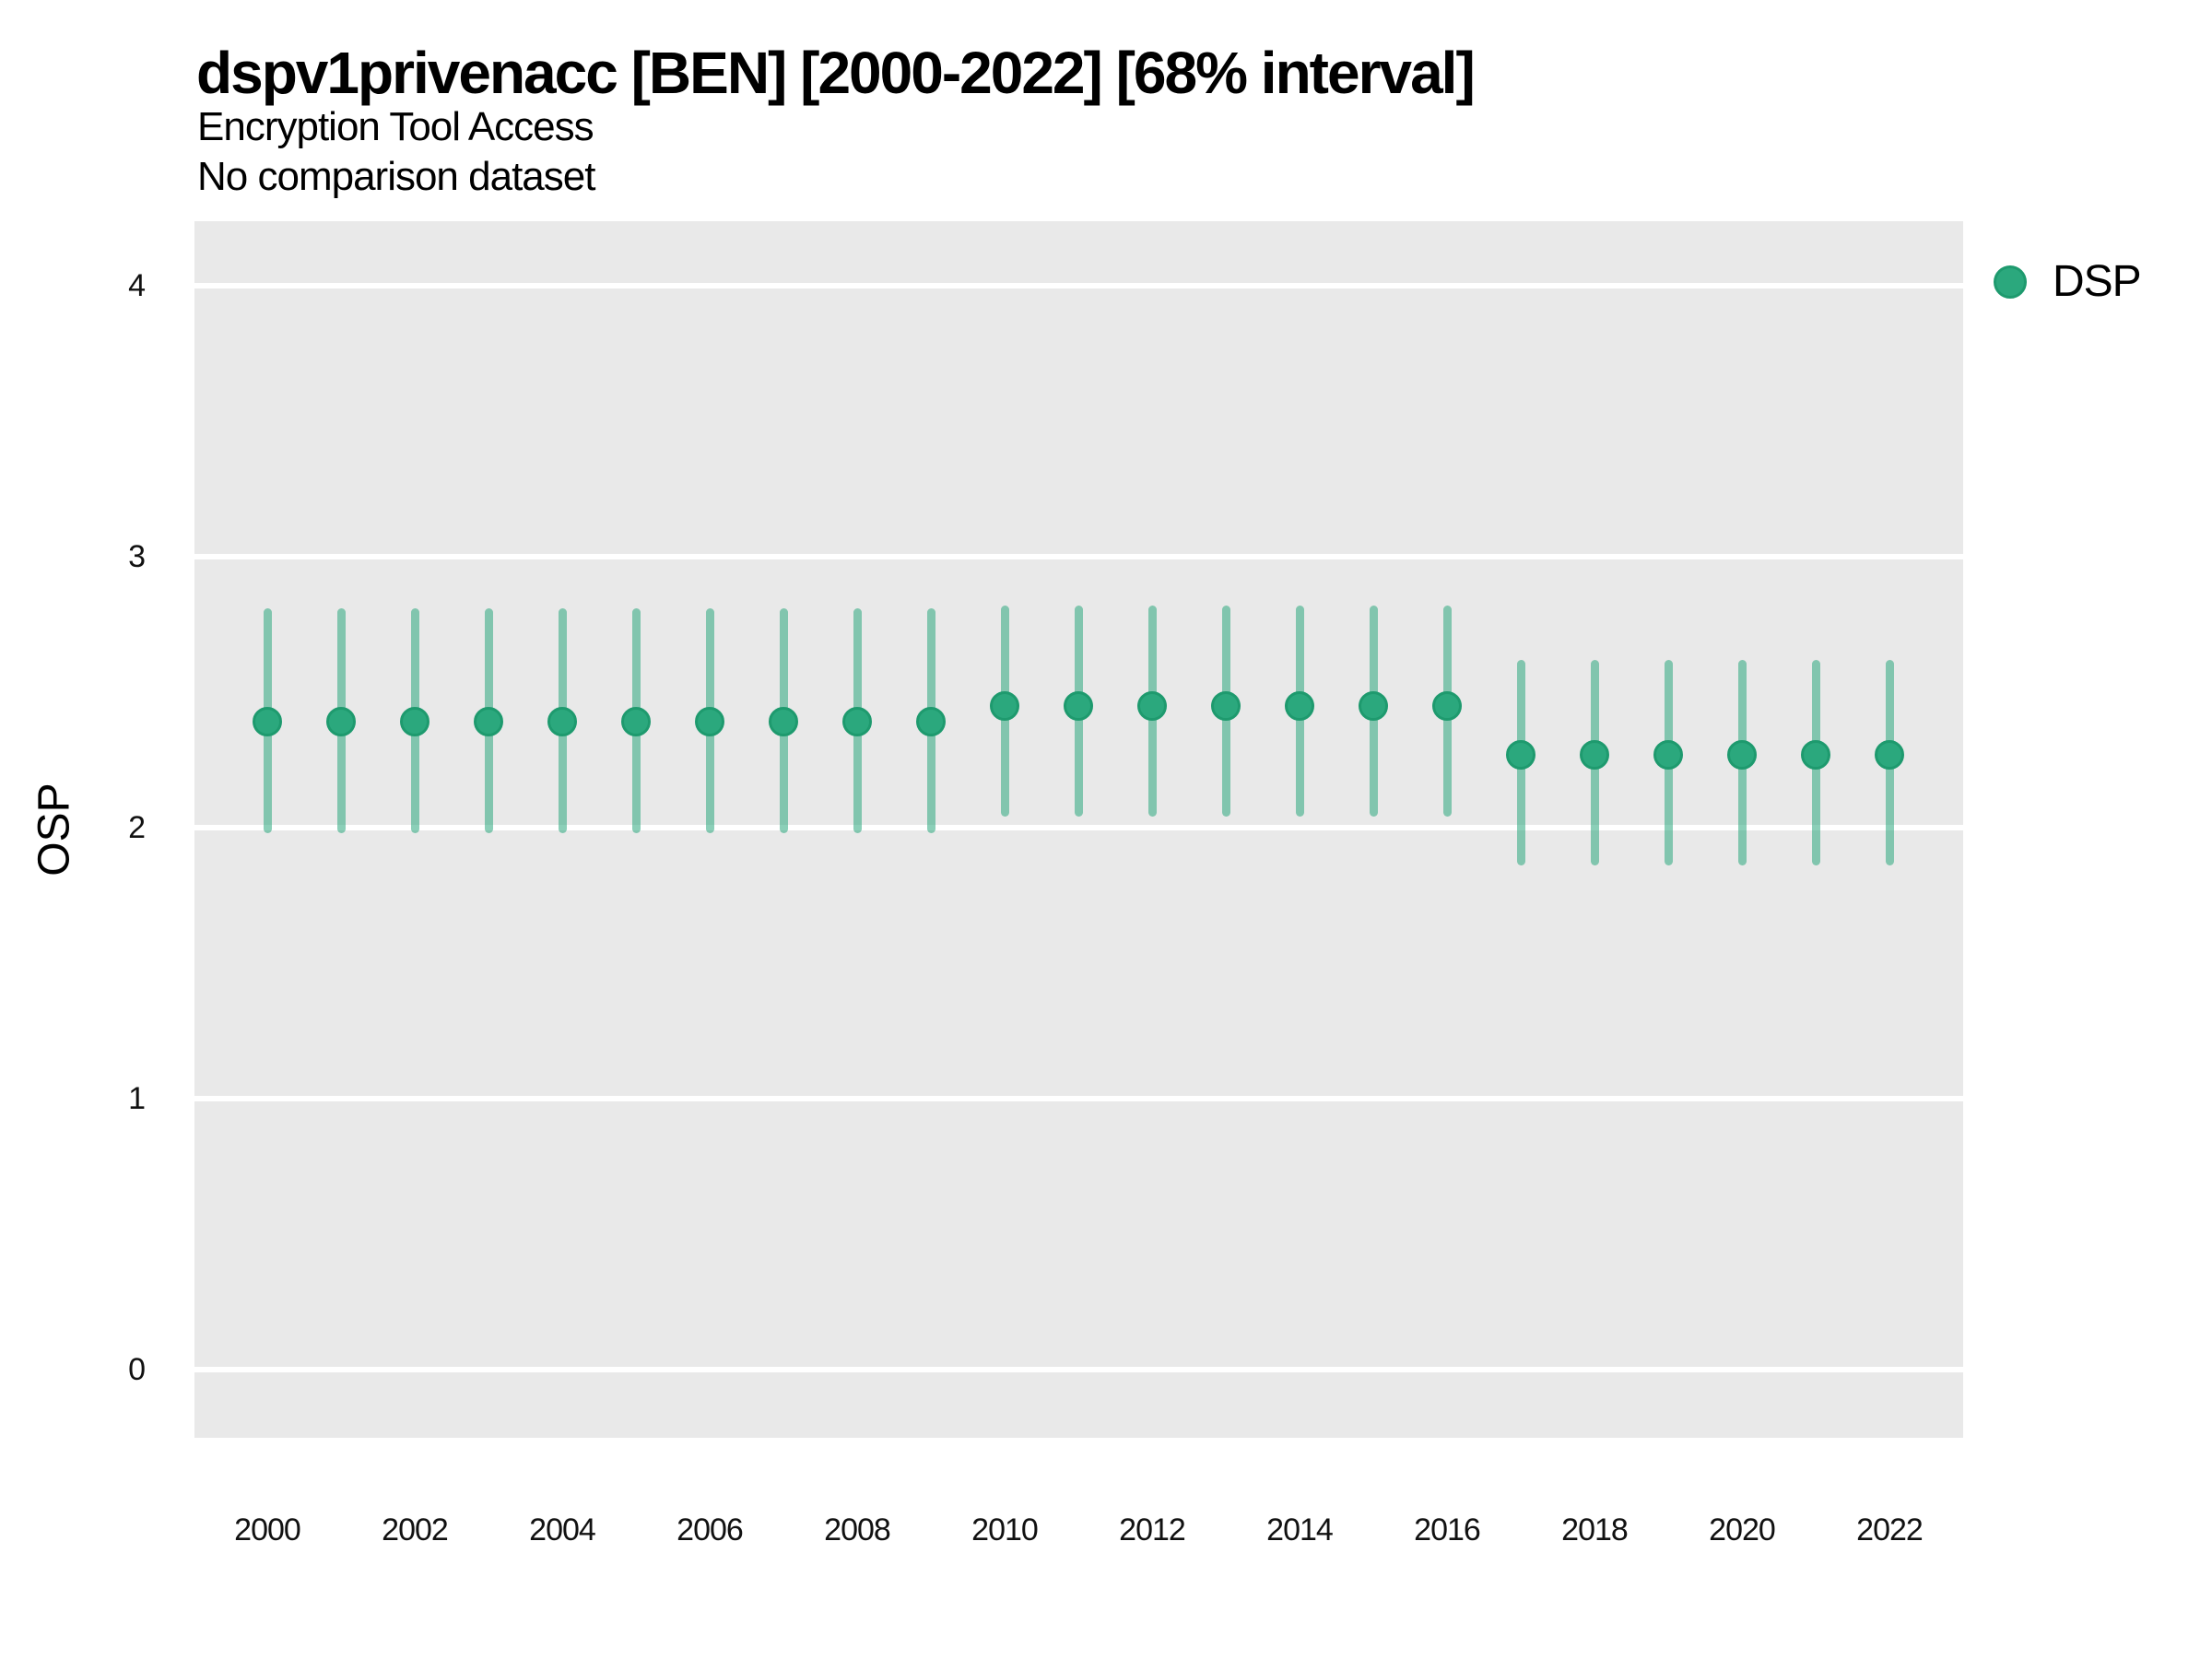 This screenshot has height=1659, width=2212. I want to click on x-tick-label-2022: 2022, so click(1890, 1529).